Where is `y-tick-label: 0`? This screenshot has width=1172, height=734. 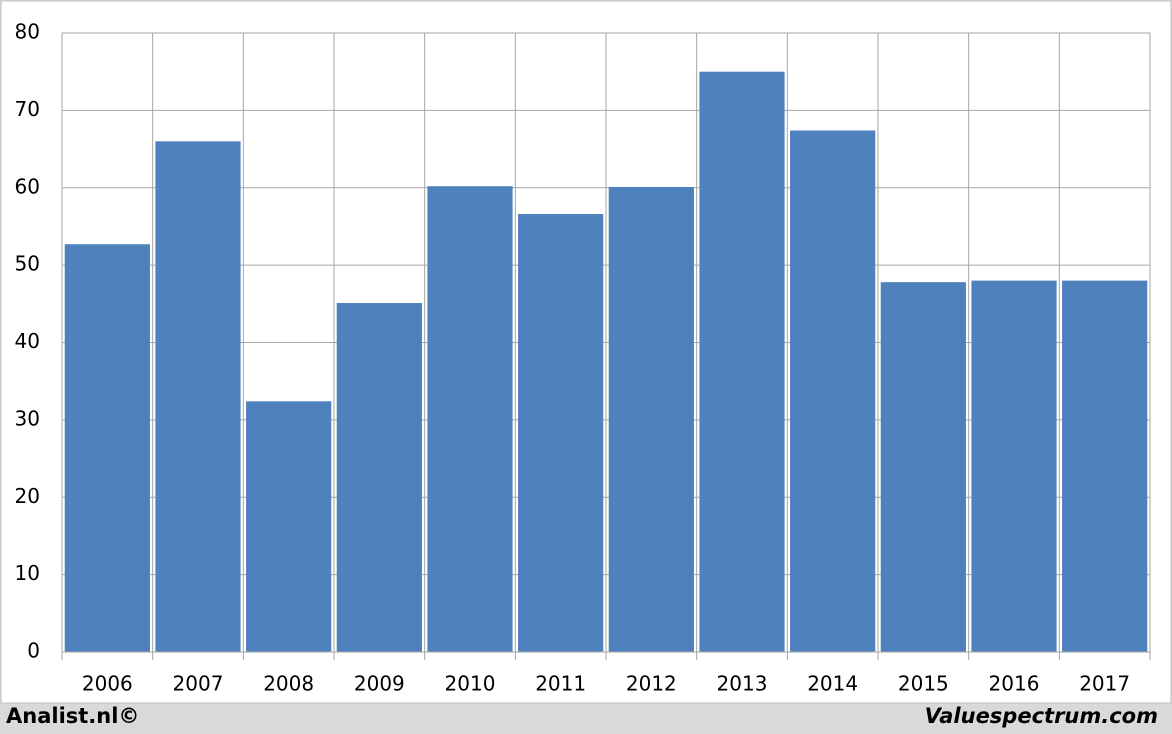
y-tick-label: 0 is located at coordinates (33, 651).